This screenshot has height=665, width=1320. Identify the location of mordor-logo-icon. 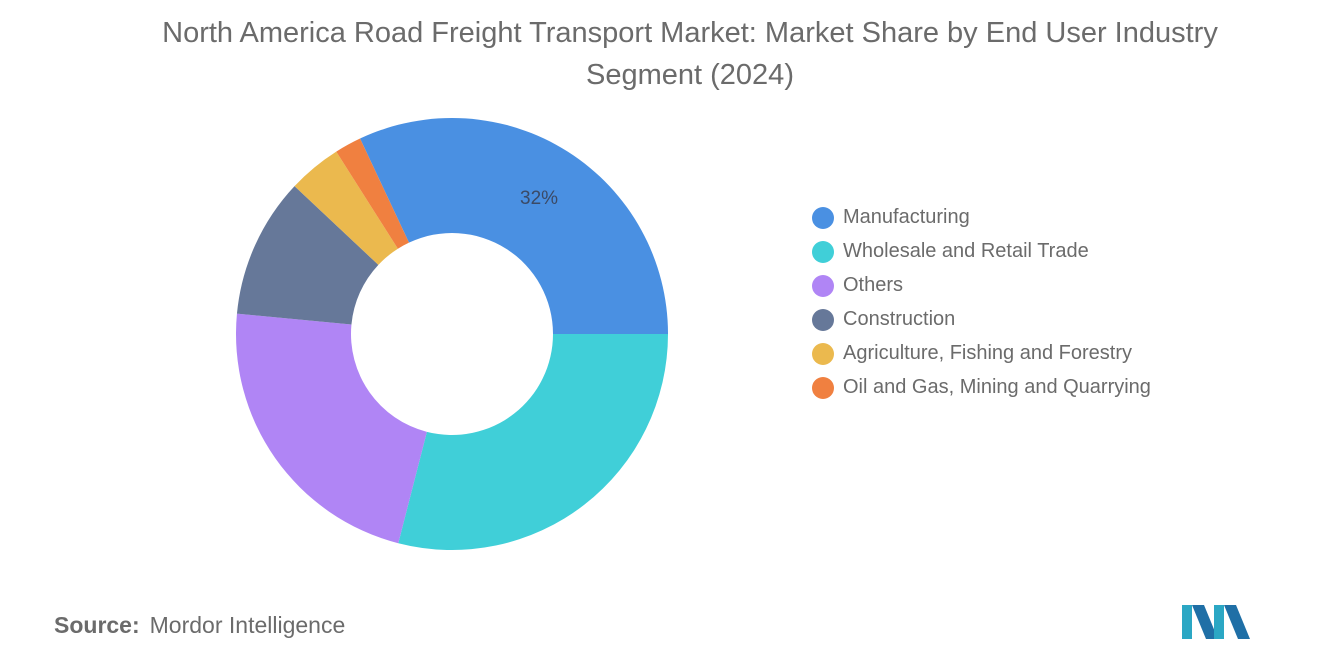
(1216, 622).